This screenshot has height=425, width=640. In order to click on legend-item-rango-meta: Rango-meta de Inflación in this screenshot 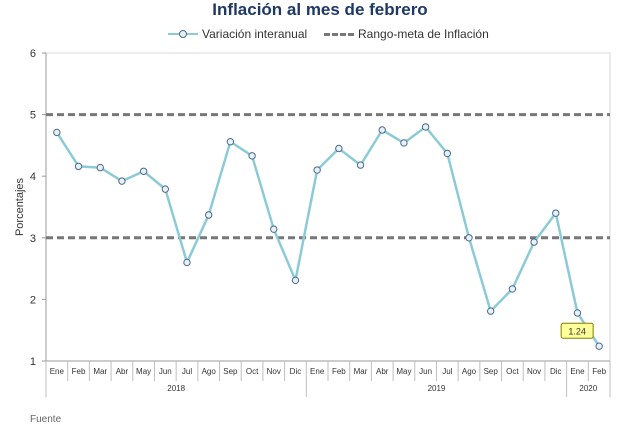, I will do `click(406, 34)`.